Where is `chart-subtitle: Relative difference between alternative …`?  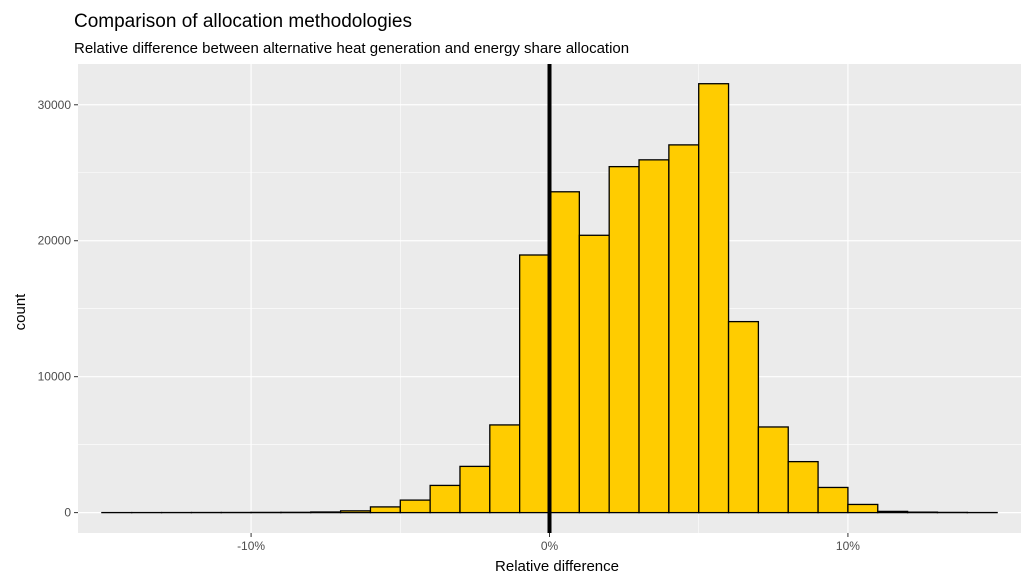 chart-subtitle: Relative difference between alternative … is located at coordinates (351, 48).